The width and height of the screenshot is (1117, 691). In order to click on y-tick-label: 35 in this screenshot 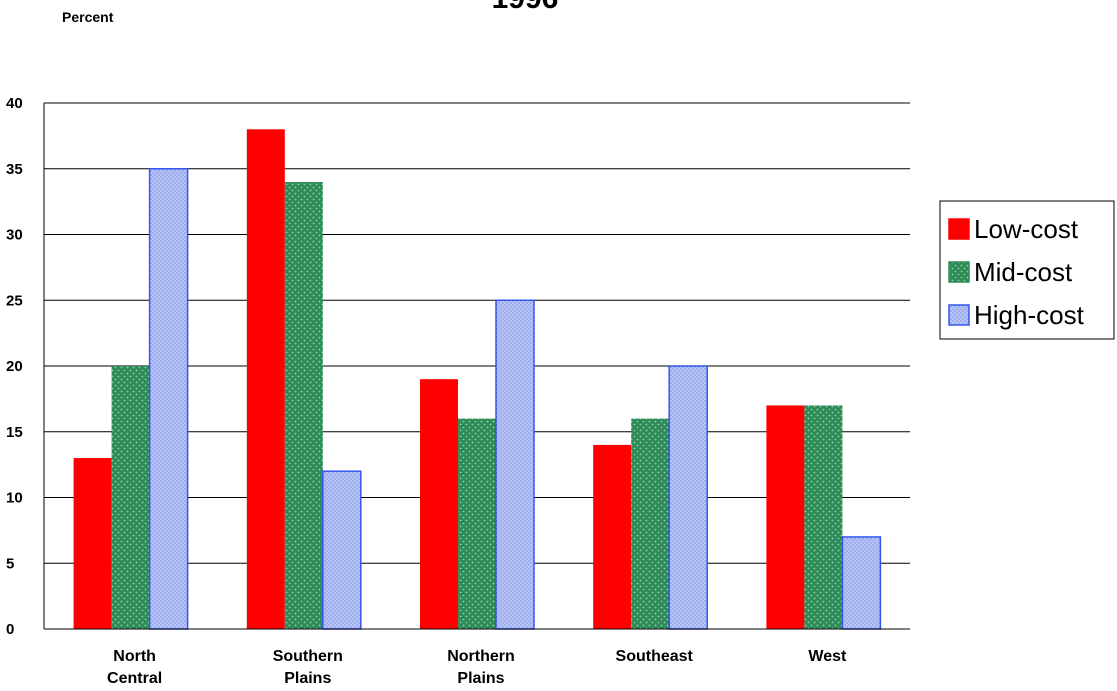, I will do `click(14, 169)`.